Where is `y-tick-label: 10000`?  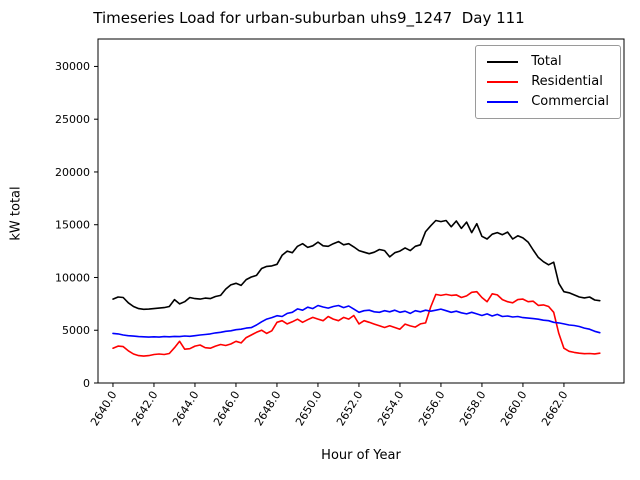
y-tick-label: 10000 is located at coordinates (72, 277).